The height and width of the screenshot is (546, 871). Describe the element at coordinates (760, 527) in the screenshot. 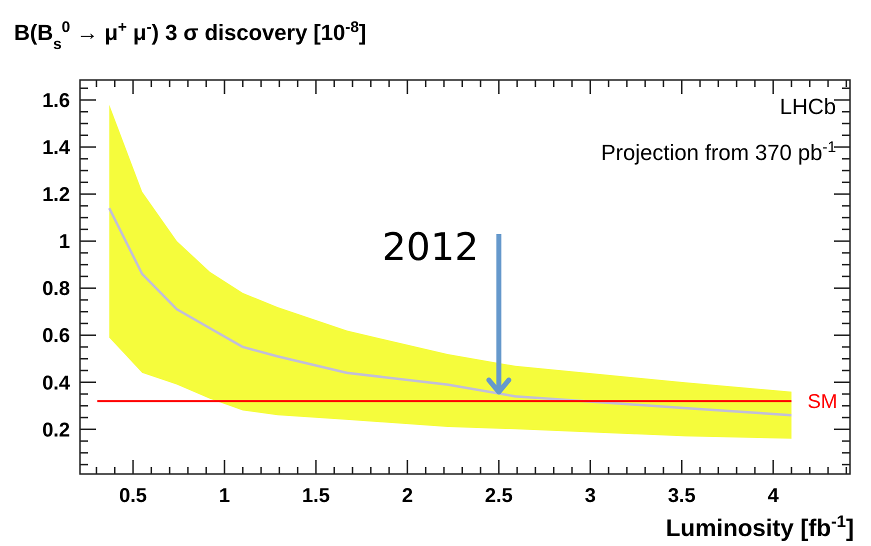

I see `x-axis-title: Luminosity [fb$^{-1}$]` at that location.